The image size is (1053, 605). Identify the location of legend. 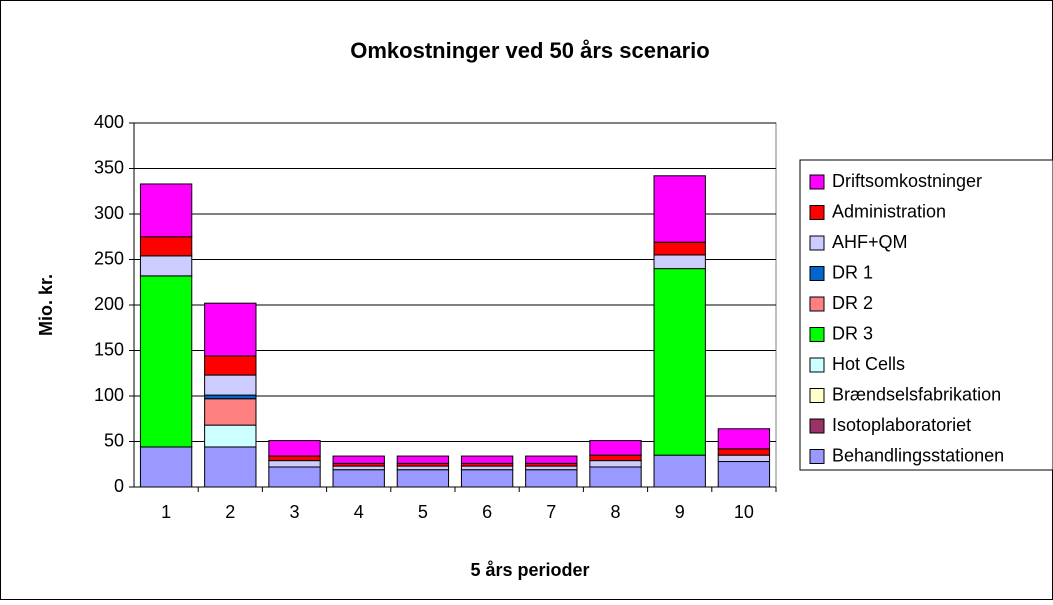
(926, 315).